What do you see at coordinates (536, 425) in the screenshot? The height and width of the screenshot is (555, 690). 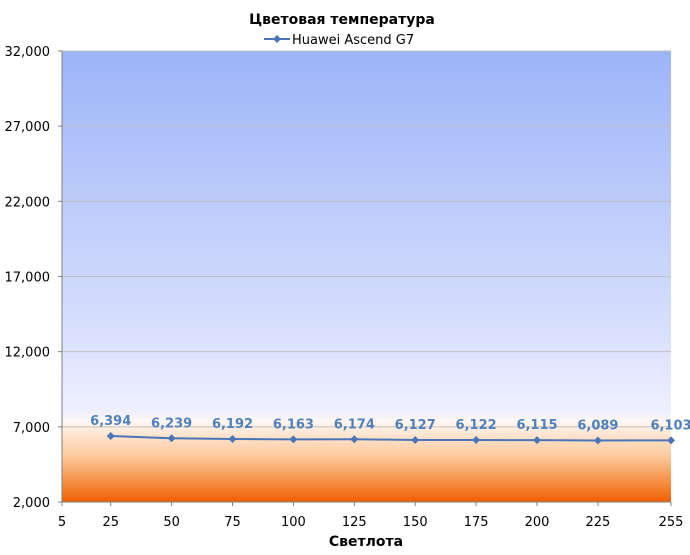 I see `data-label: 6,115` at bounding box center [536, 425].